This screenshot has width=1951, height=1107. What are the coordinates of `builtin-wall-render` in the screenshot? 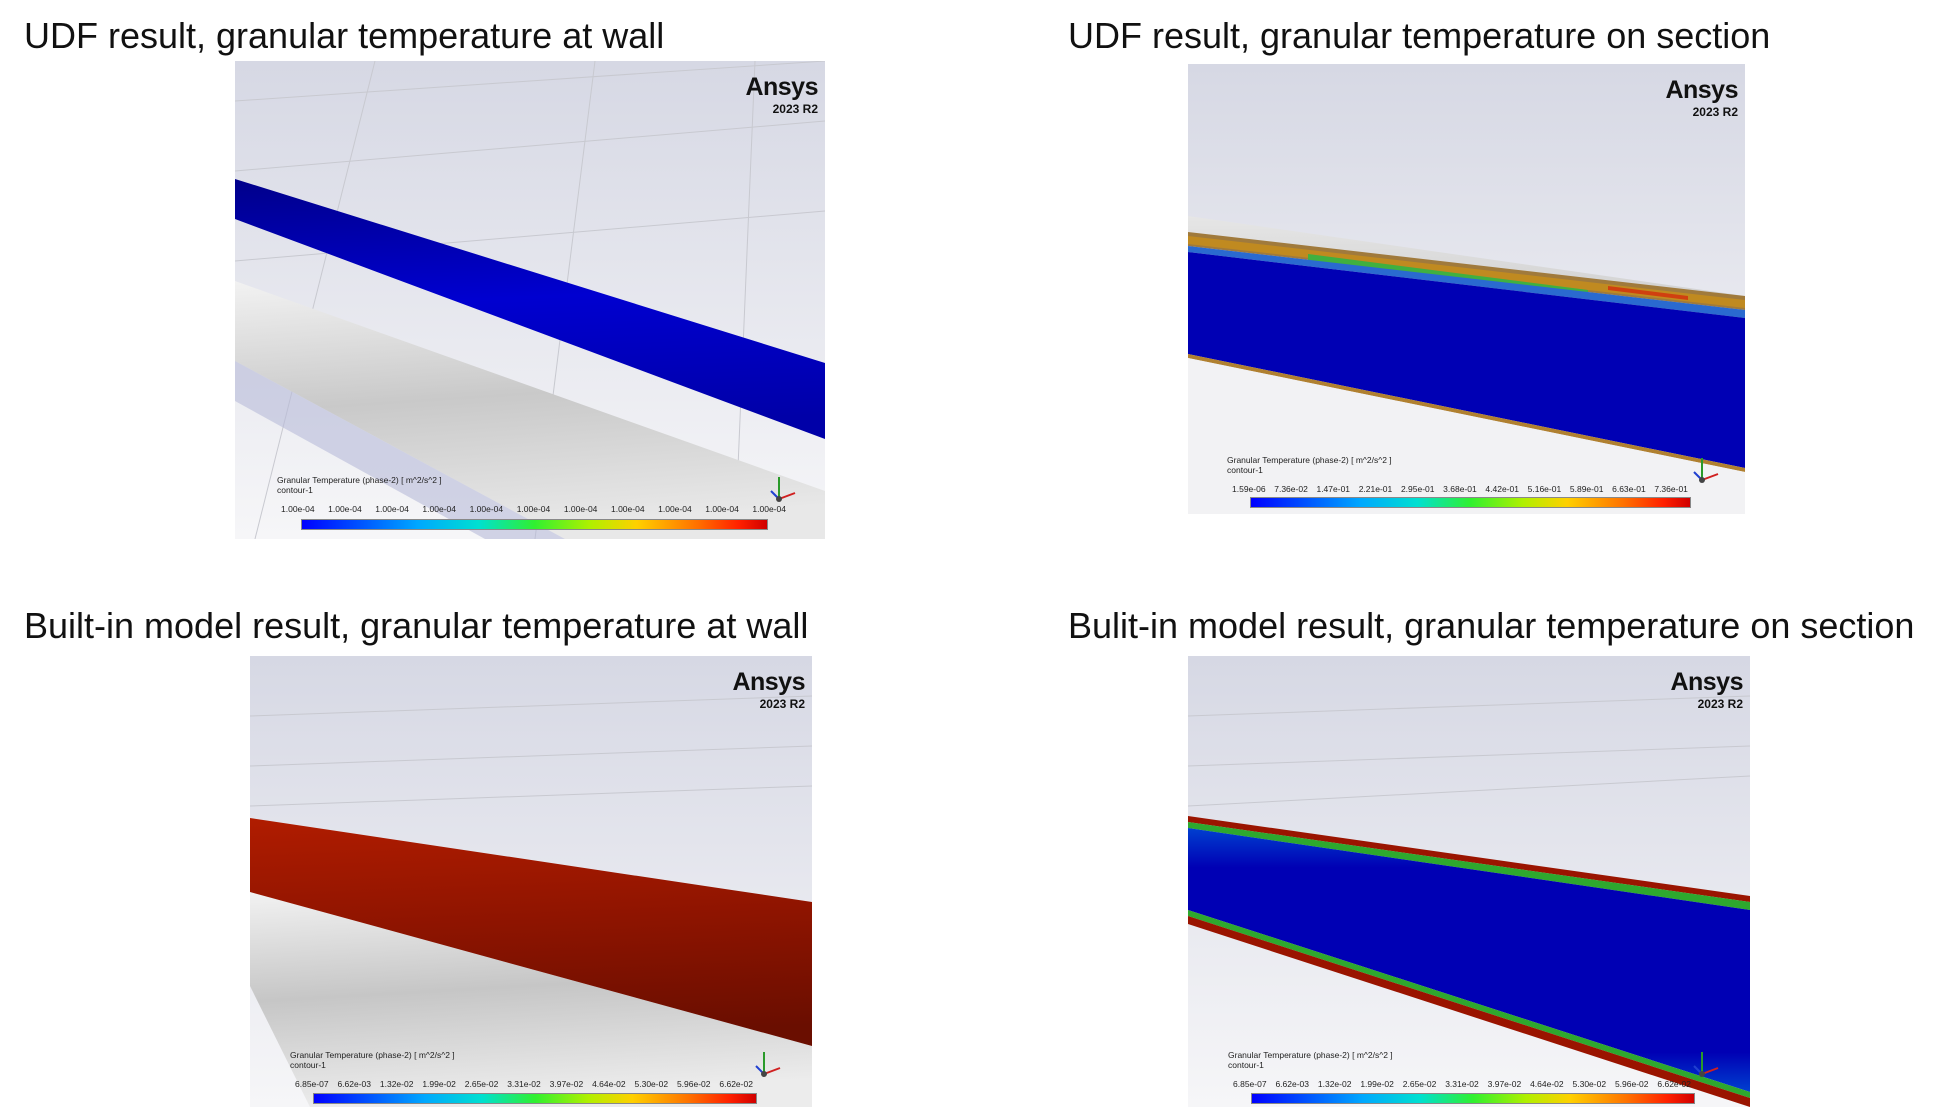 It's located at (531, 881).